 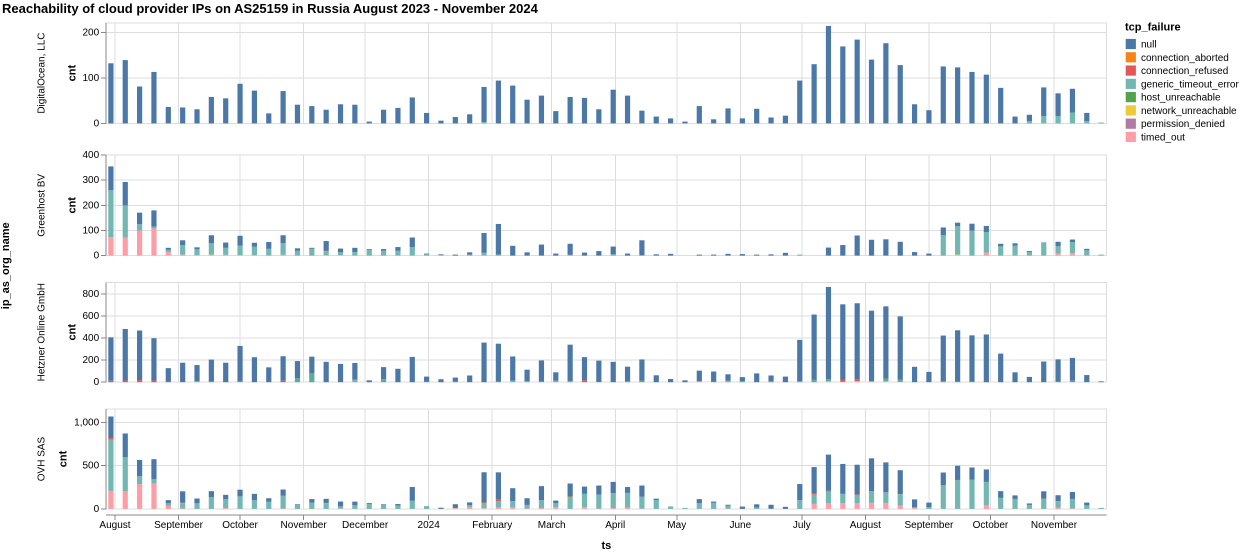 What do you see at coordinates (552, 525) in the screenshot?
I see `svg-text: March` at bounding box center [552, 525].